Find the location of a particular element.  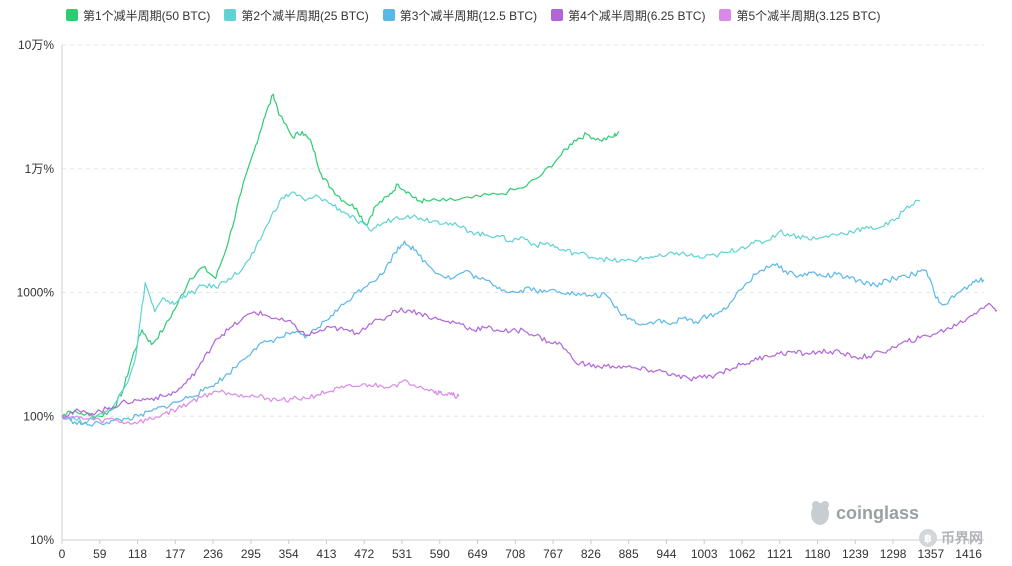

bijiewang-logo-icon: ฿ is located at coordinates (928, 538).